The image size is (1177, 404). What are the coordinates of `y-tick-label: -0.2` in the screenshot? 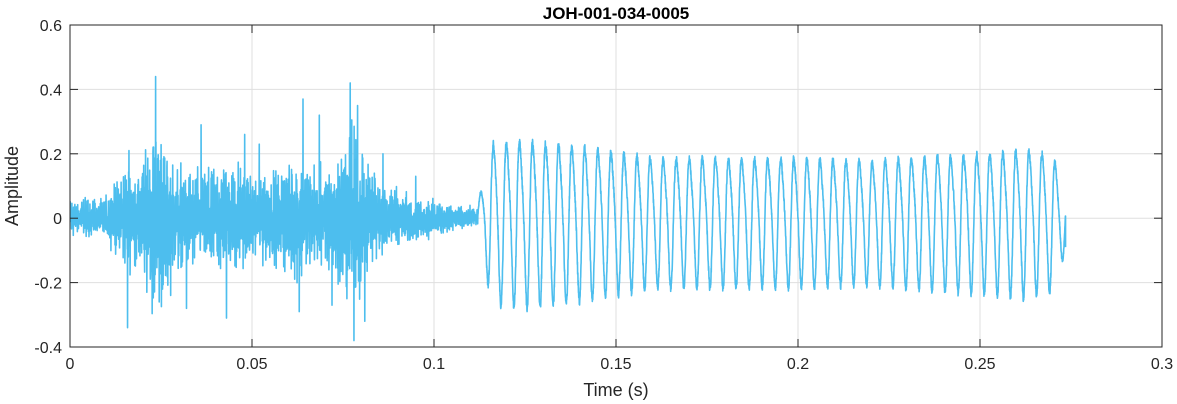 It's located at (48, 284).